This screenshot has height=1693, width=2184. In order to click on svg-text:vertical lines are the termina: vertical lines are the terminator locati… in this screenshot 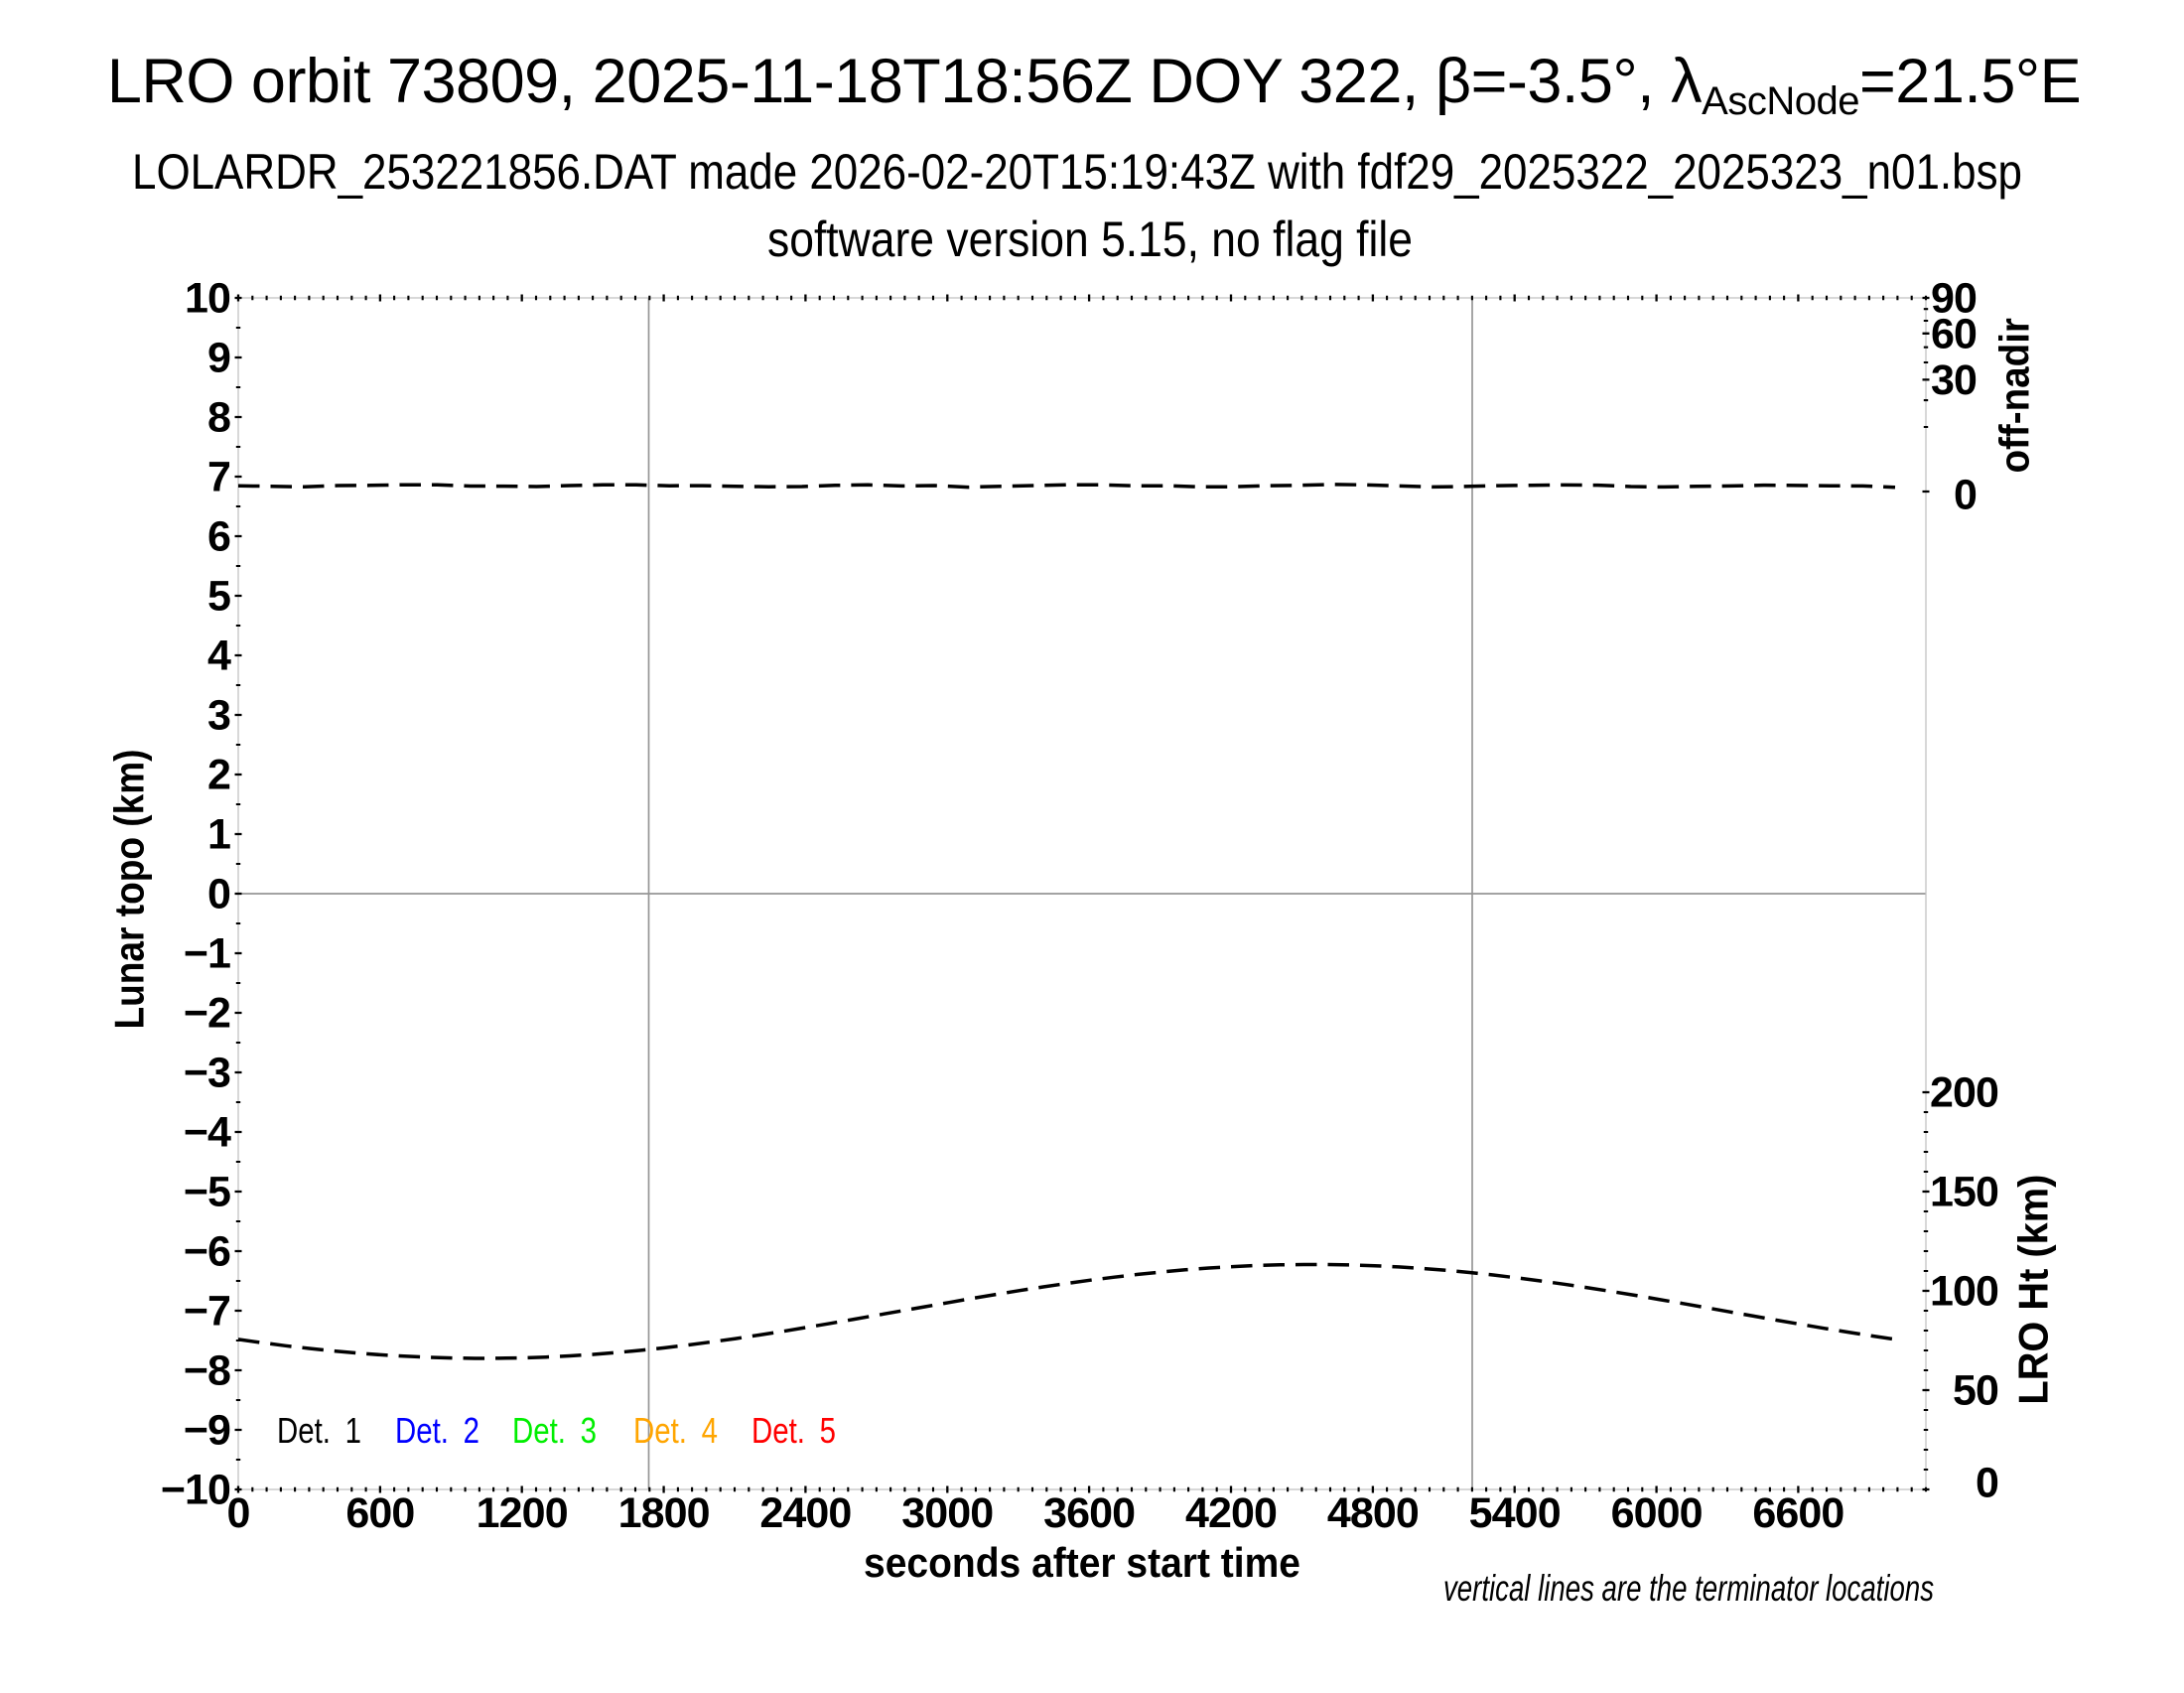, I will do `click(1688, 1588)`.